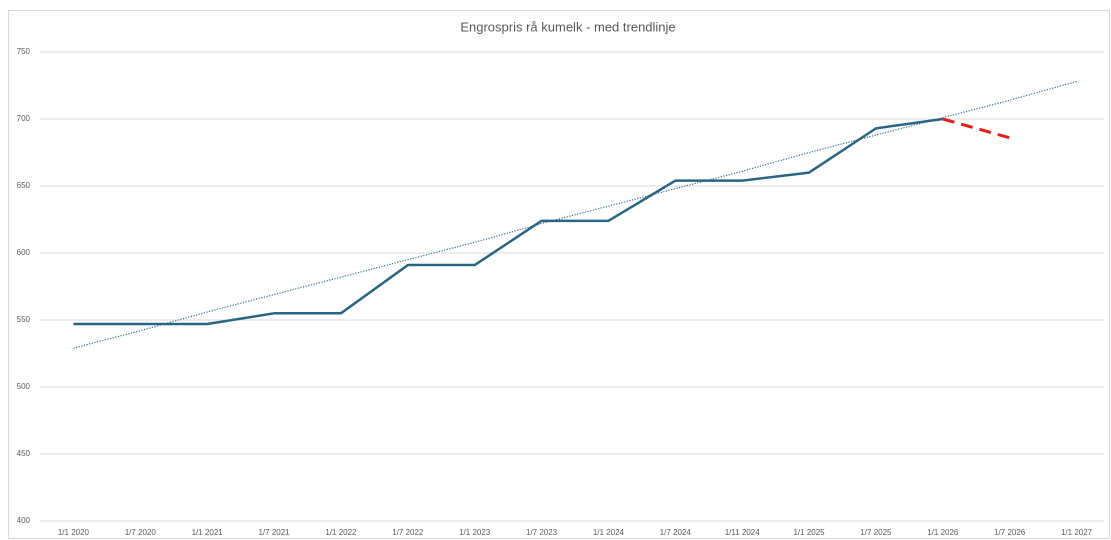  I want to click on x-tick-label: 1/1 2027, so click(1077, 532).